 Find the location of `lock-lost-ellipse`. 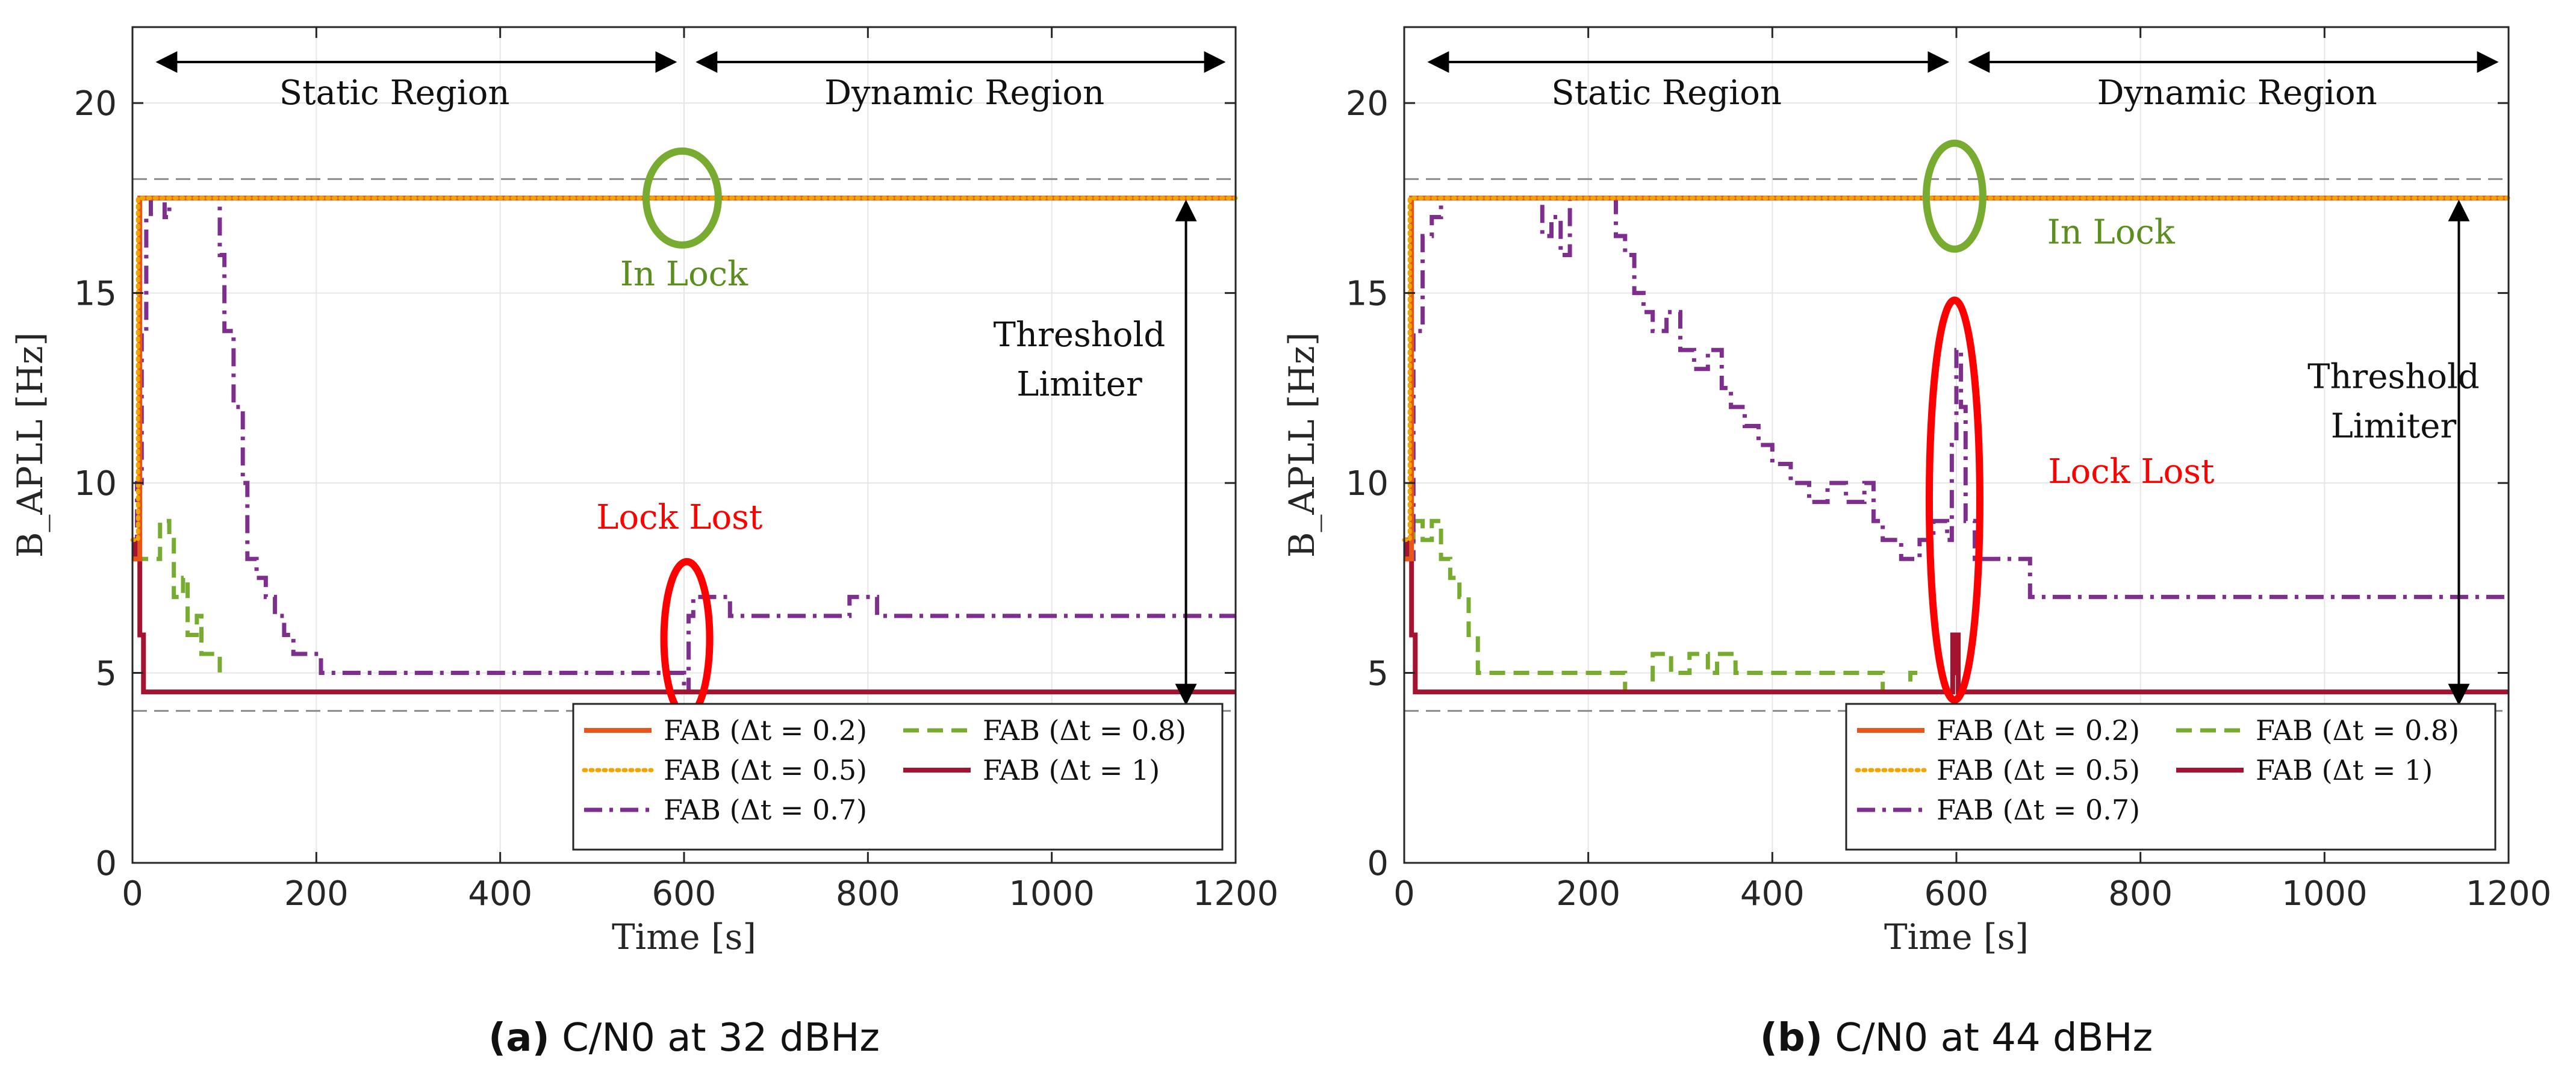

lock-lost-ellipse is located at coordinates (1954, 500).